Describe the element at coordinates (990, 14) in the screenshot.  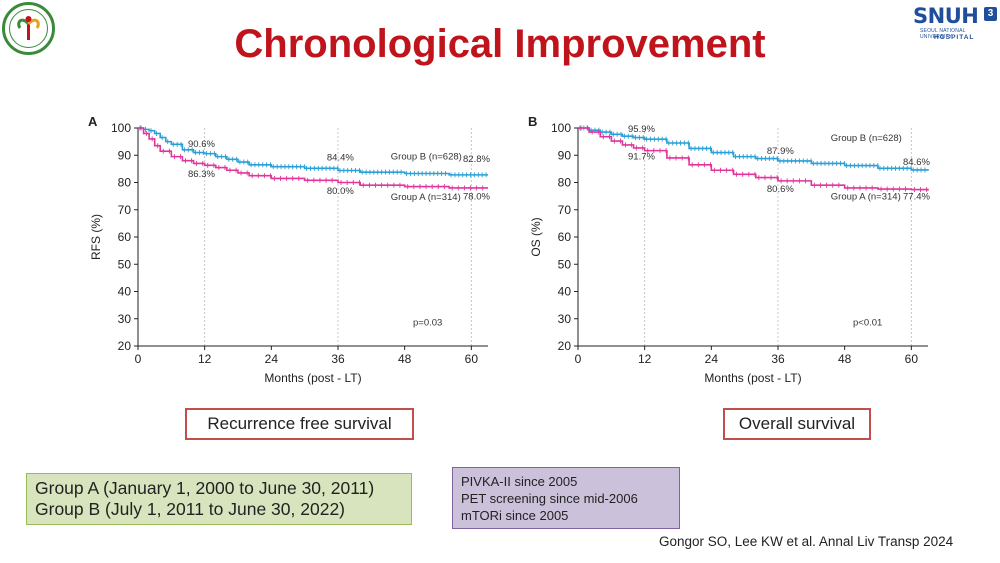
I see `snuh-logo-badge: 3` at that location.